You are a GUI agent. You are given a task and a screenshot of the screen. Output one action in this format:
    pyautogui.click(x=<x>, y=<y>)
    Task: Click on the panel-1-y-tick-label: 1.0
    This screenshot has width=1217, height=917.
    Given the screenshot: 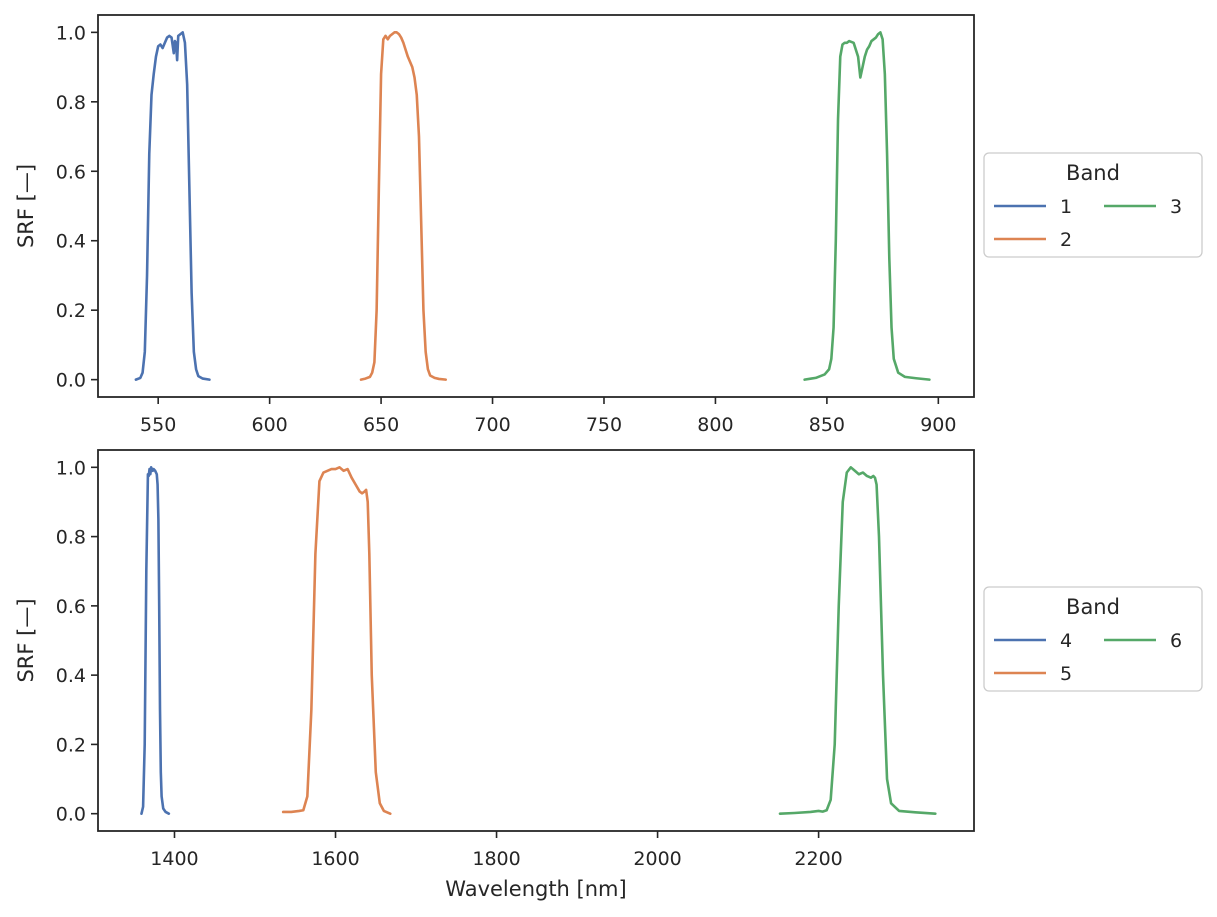 What is the action you would take?
    pyautogui.click(x=71, y=33)
    